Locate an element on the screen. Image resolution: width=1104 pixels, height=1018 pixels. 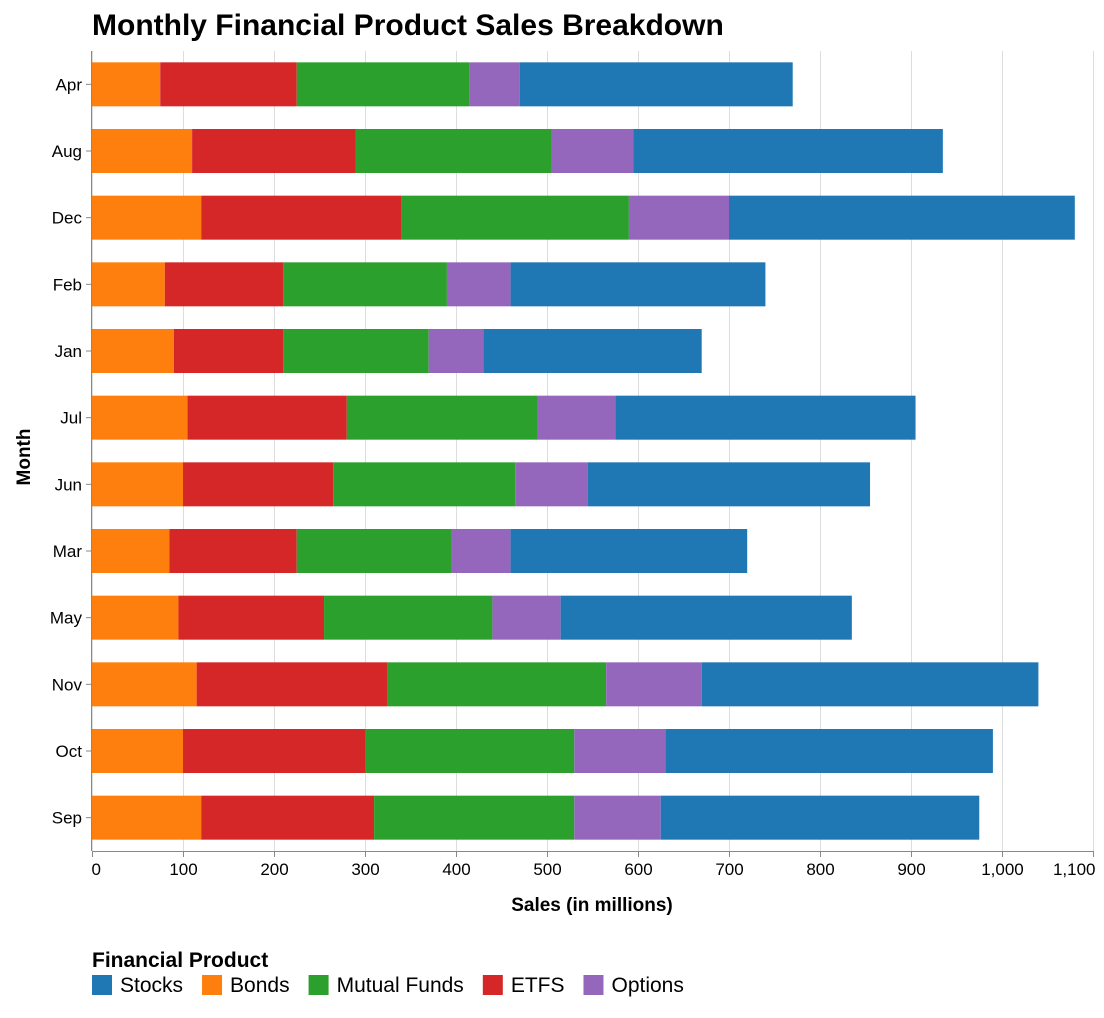
bar-sep-mutual-funds is located at coordinates (474, 817).